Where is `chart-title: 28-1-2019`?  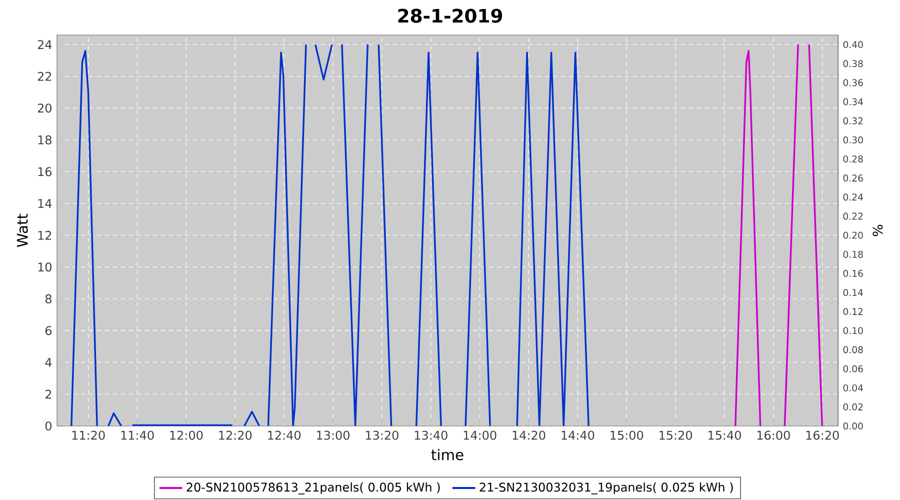 chart-title: 28-1-2019 is located at coordinates (450, 15).